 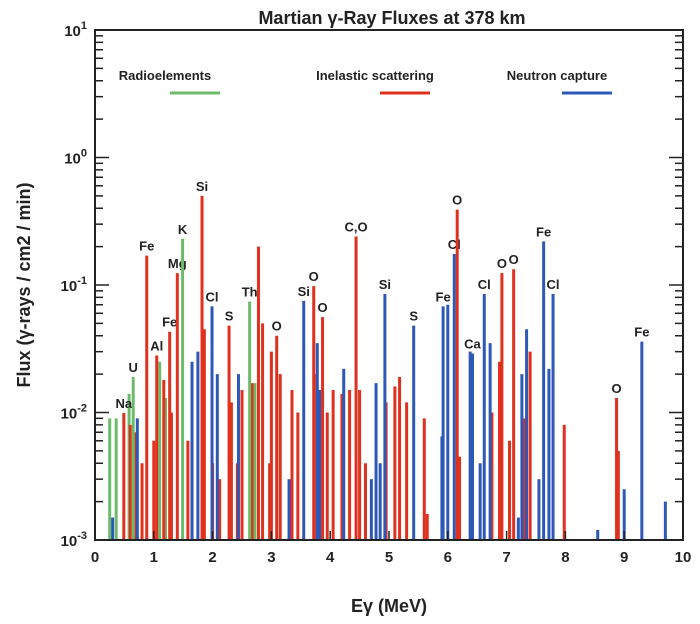 What do you see at coordinates (448, 557) in the screenshot?
I see `x-tick-label: 6` at bounding box center [448, 557].